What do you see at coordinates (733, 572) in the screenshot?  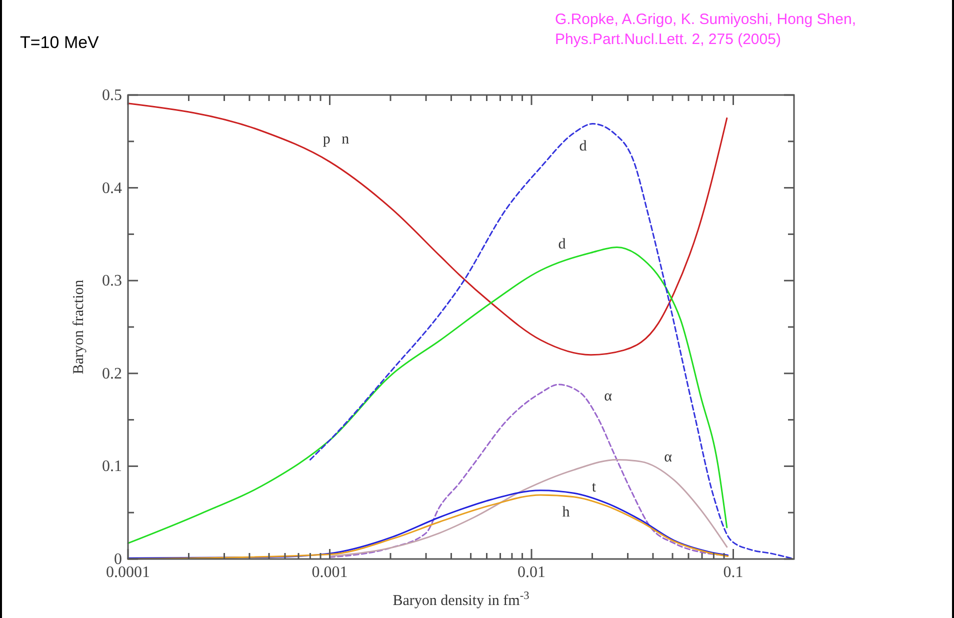 I see `x-tick-label: 0.1` at bounding box center [733, 572].